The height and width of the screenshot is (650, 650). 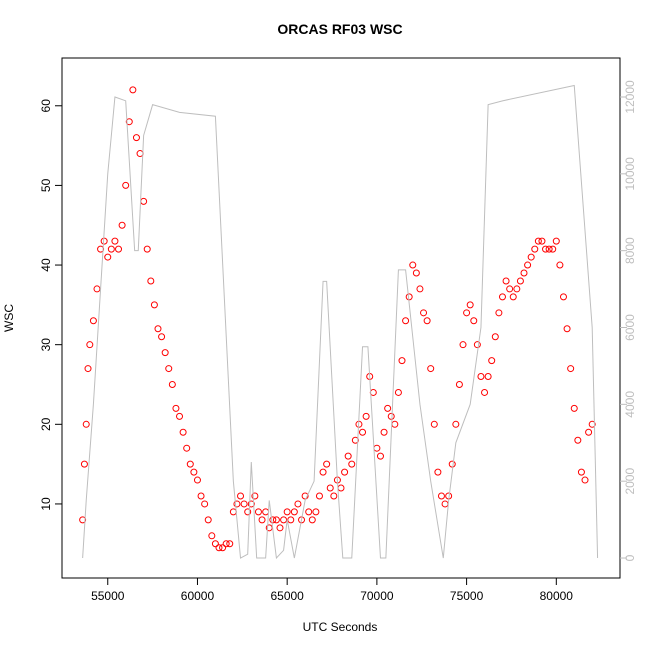 What do you see at coordinates (467, 596) in the screenshot?
I see `x-tick-label: 75000` at bounding box center [467, 596].